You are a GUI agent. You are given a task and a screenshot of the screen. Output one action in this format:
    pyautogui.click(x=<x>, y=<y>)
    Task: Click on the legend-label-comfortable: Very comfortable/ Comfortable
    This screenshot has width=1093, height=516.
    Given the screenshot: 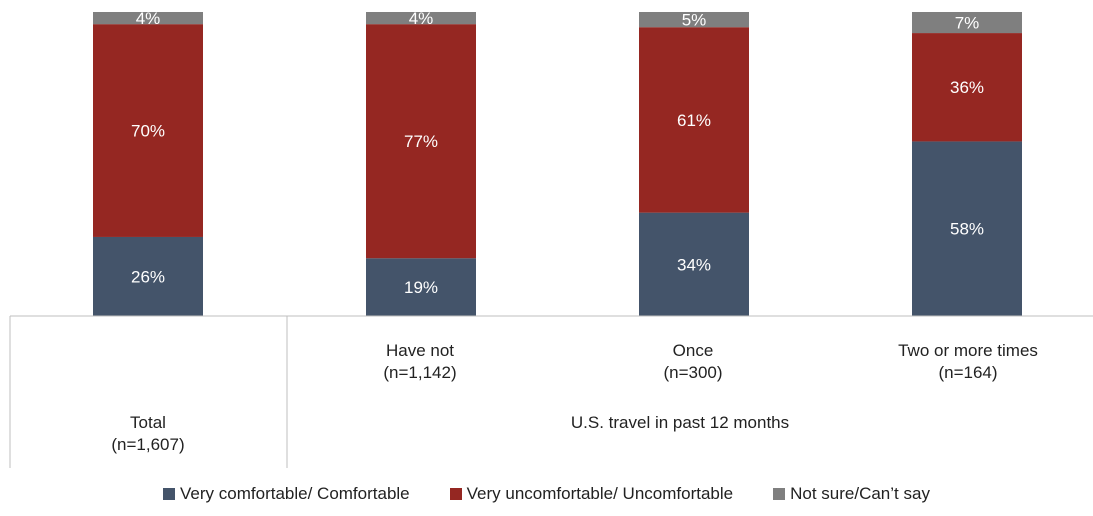 What is the action you would take?
    pyautogui.click(x=295, y=494)
    